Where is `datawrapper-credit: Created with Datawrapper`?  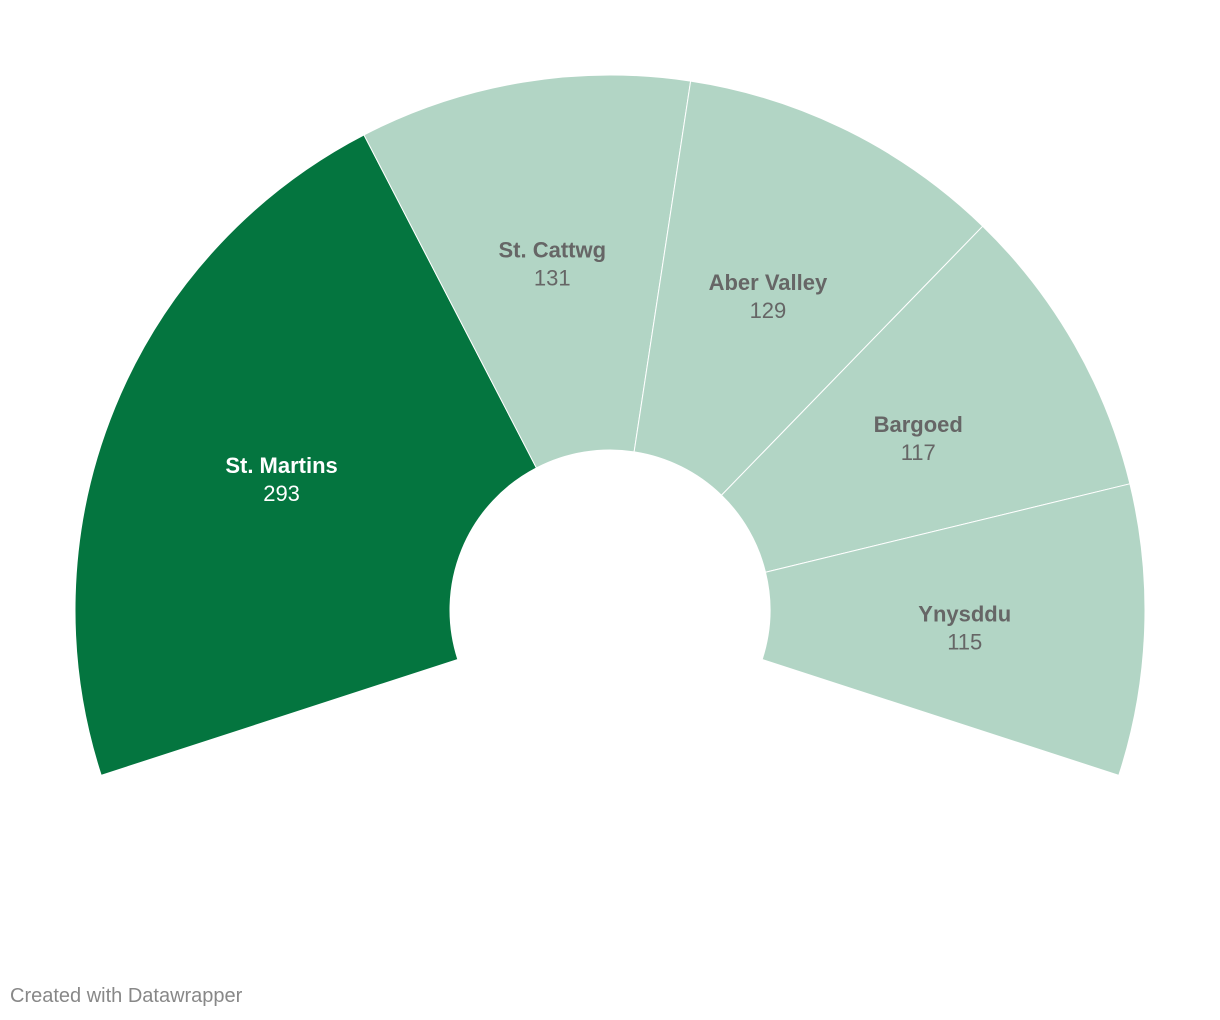 datawrapper-credit: Created with Datawrapper is located at coordinates (126, 996).